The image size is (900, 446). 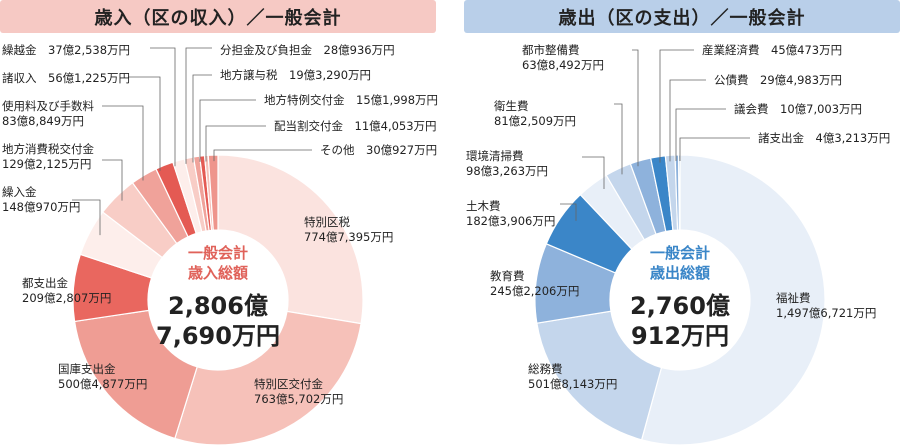 I want to click on slice-label-name: 総務費, so click(x=545, y=369).